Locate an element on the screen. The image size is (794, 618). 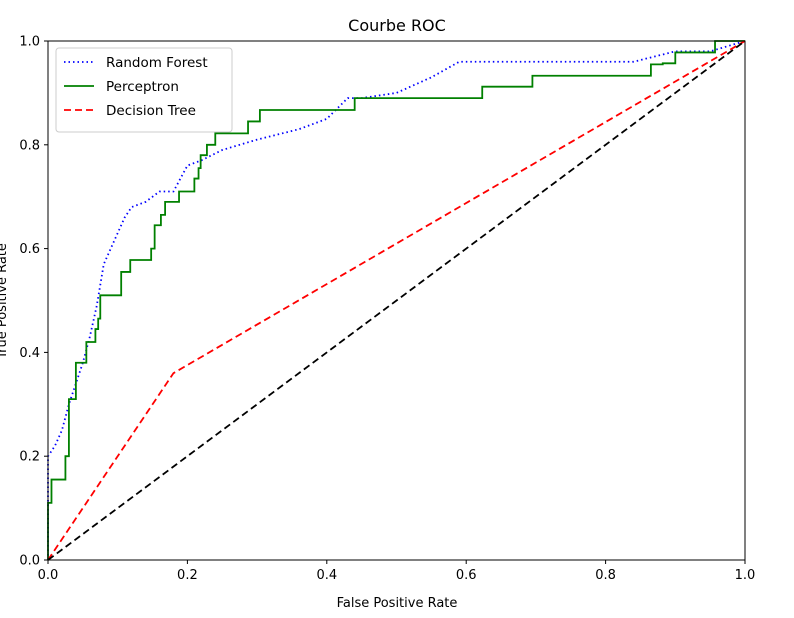
legend-box is located at coordinates (144, 90).